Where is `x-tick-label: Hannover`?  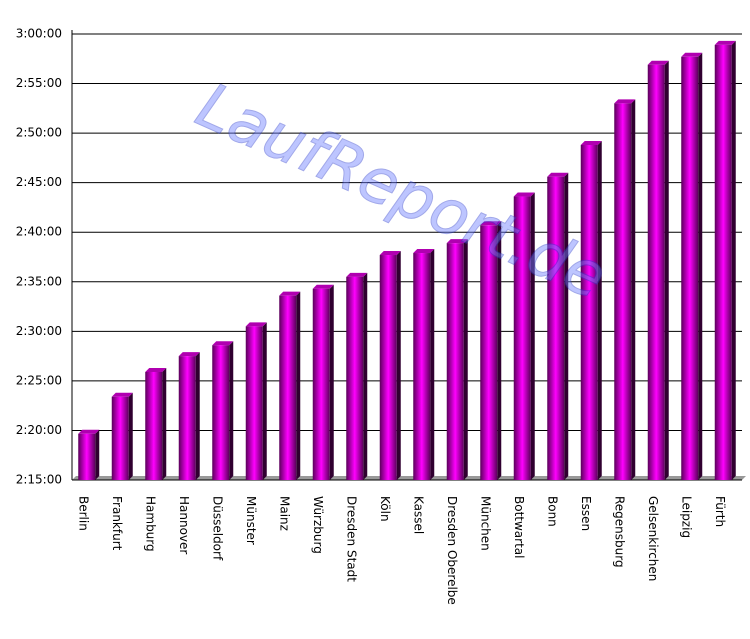 x-tick-label: Hannover is located at coordinates (184, 525).